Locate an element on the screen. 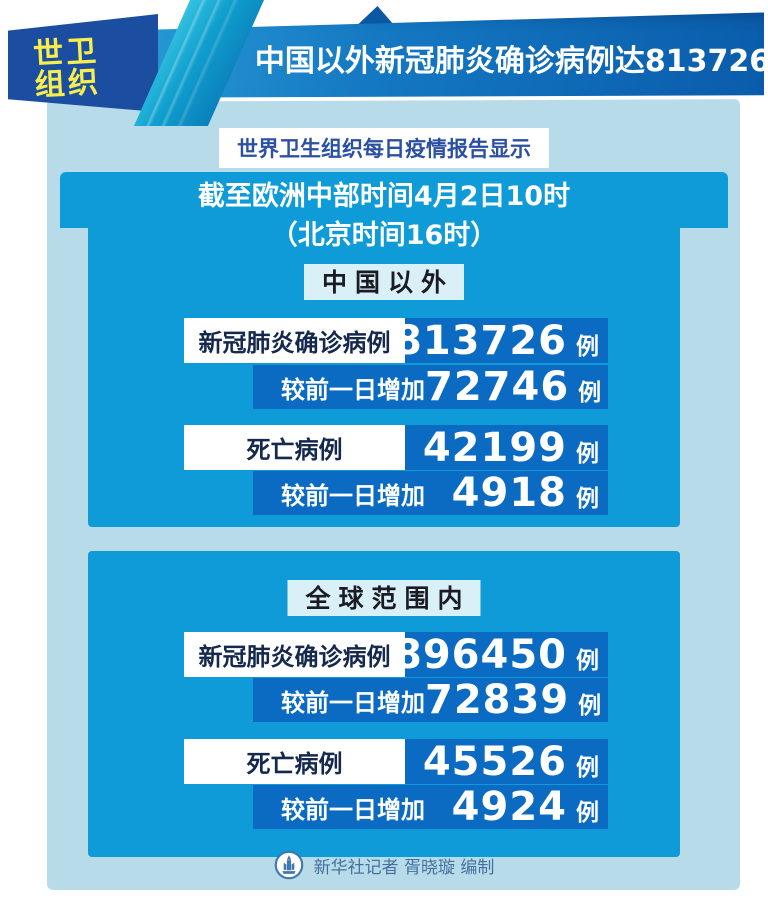 Image resolution: width=768 pixels, height=899 pixels. stat-subrow-daily-increase: 较前一日增加 4918 例 is located at coordinates (430, 493).